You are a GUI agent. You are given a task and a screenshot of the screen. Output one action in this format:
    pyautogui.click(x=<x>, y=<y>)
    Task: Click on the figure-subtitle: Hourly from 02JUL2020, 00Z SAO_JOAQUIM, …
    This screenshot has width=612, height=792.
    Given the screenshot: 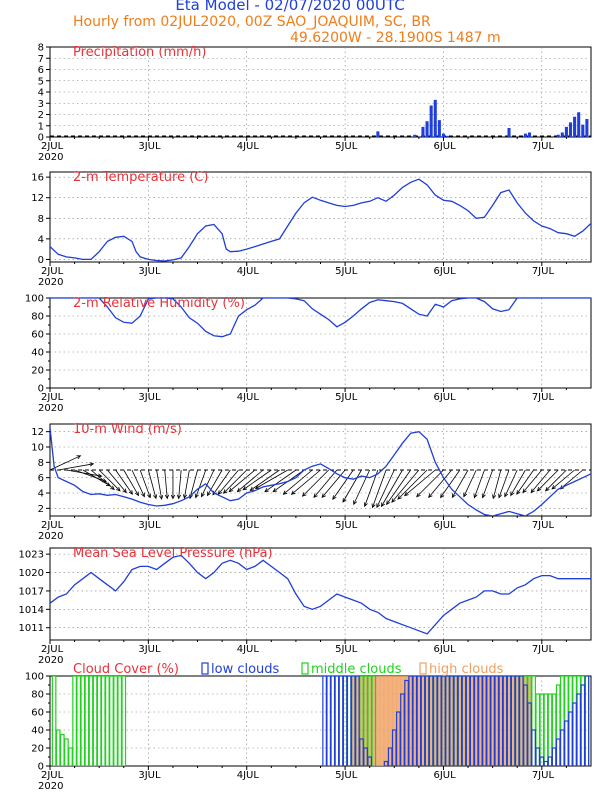 What is the action you would take?
    pyautogui.click(x=252, y=22)
    